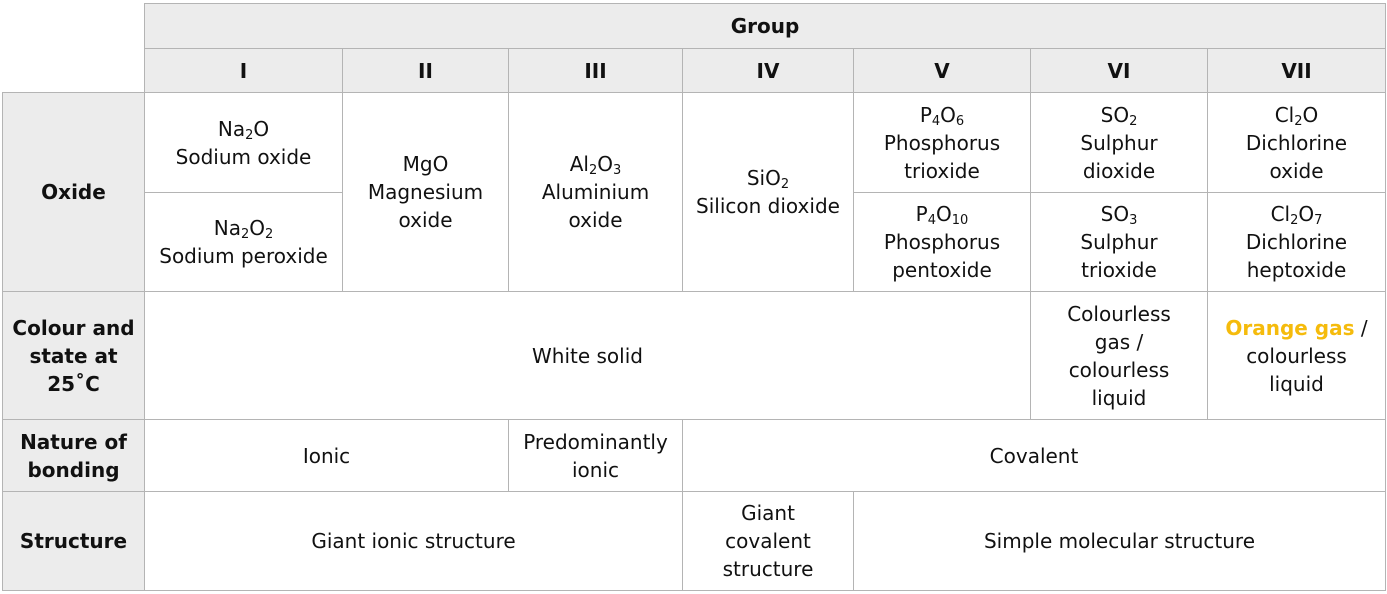 This screenshot has width=1387, height=594. Describe the element at coordinates (1296, 215) in the screenshot. I see `formula-cl2o7: Cl2O7` at that location.